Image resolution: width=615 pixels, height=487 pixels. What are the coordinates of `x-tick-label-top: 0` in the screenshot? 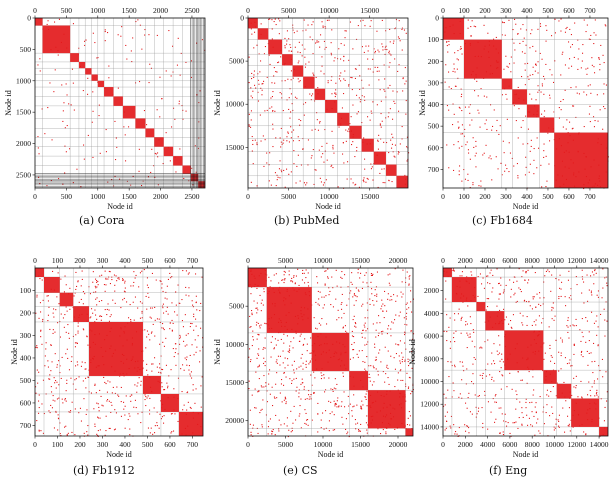 It's located at (35, 260).